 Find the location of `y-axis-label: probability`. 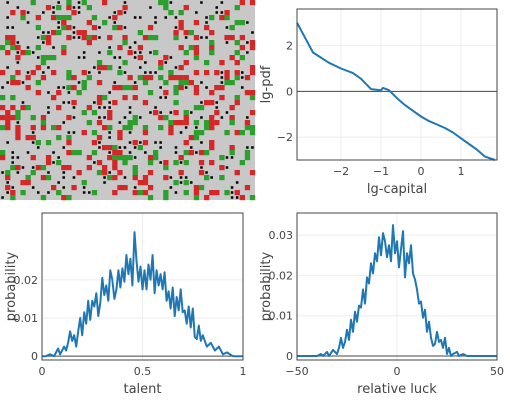

y-axis-label: probability is located at coordinates (11, 287).